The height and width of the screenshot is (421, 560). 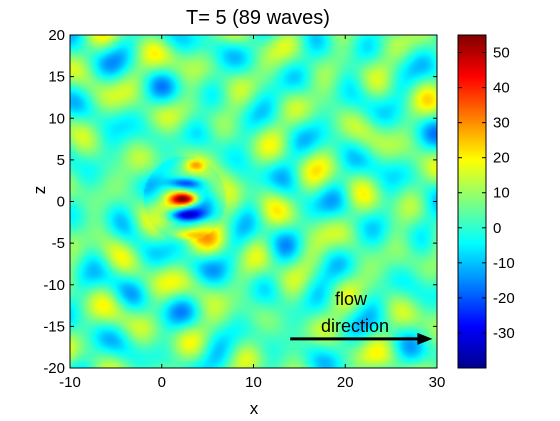 I want to click on flow-arrow-icon, so click(x=425, y=338).